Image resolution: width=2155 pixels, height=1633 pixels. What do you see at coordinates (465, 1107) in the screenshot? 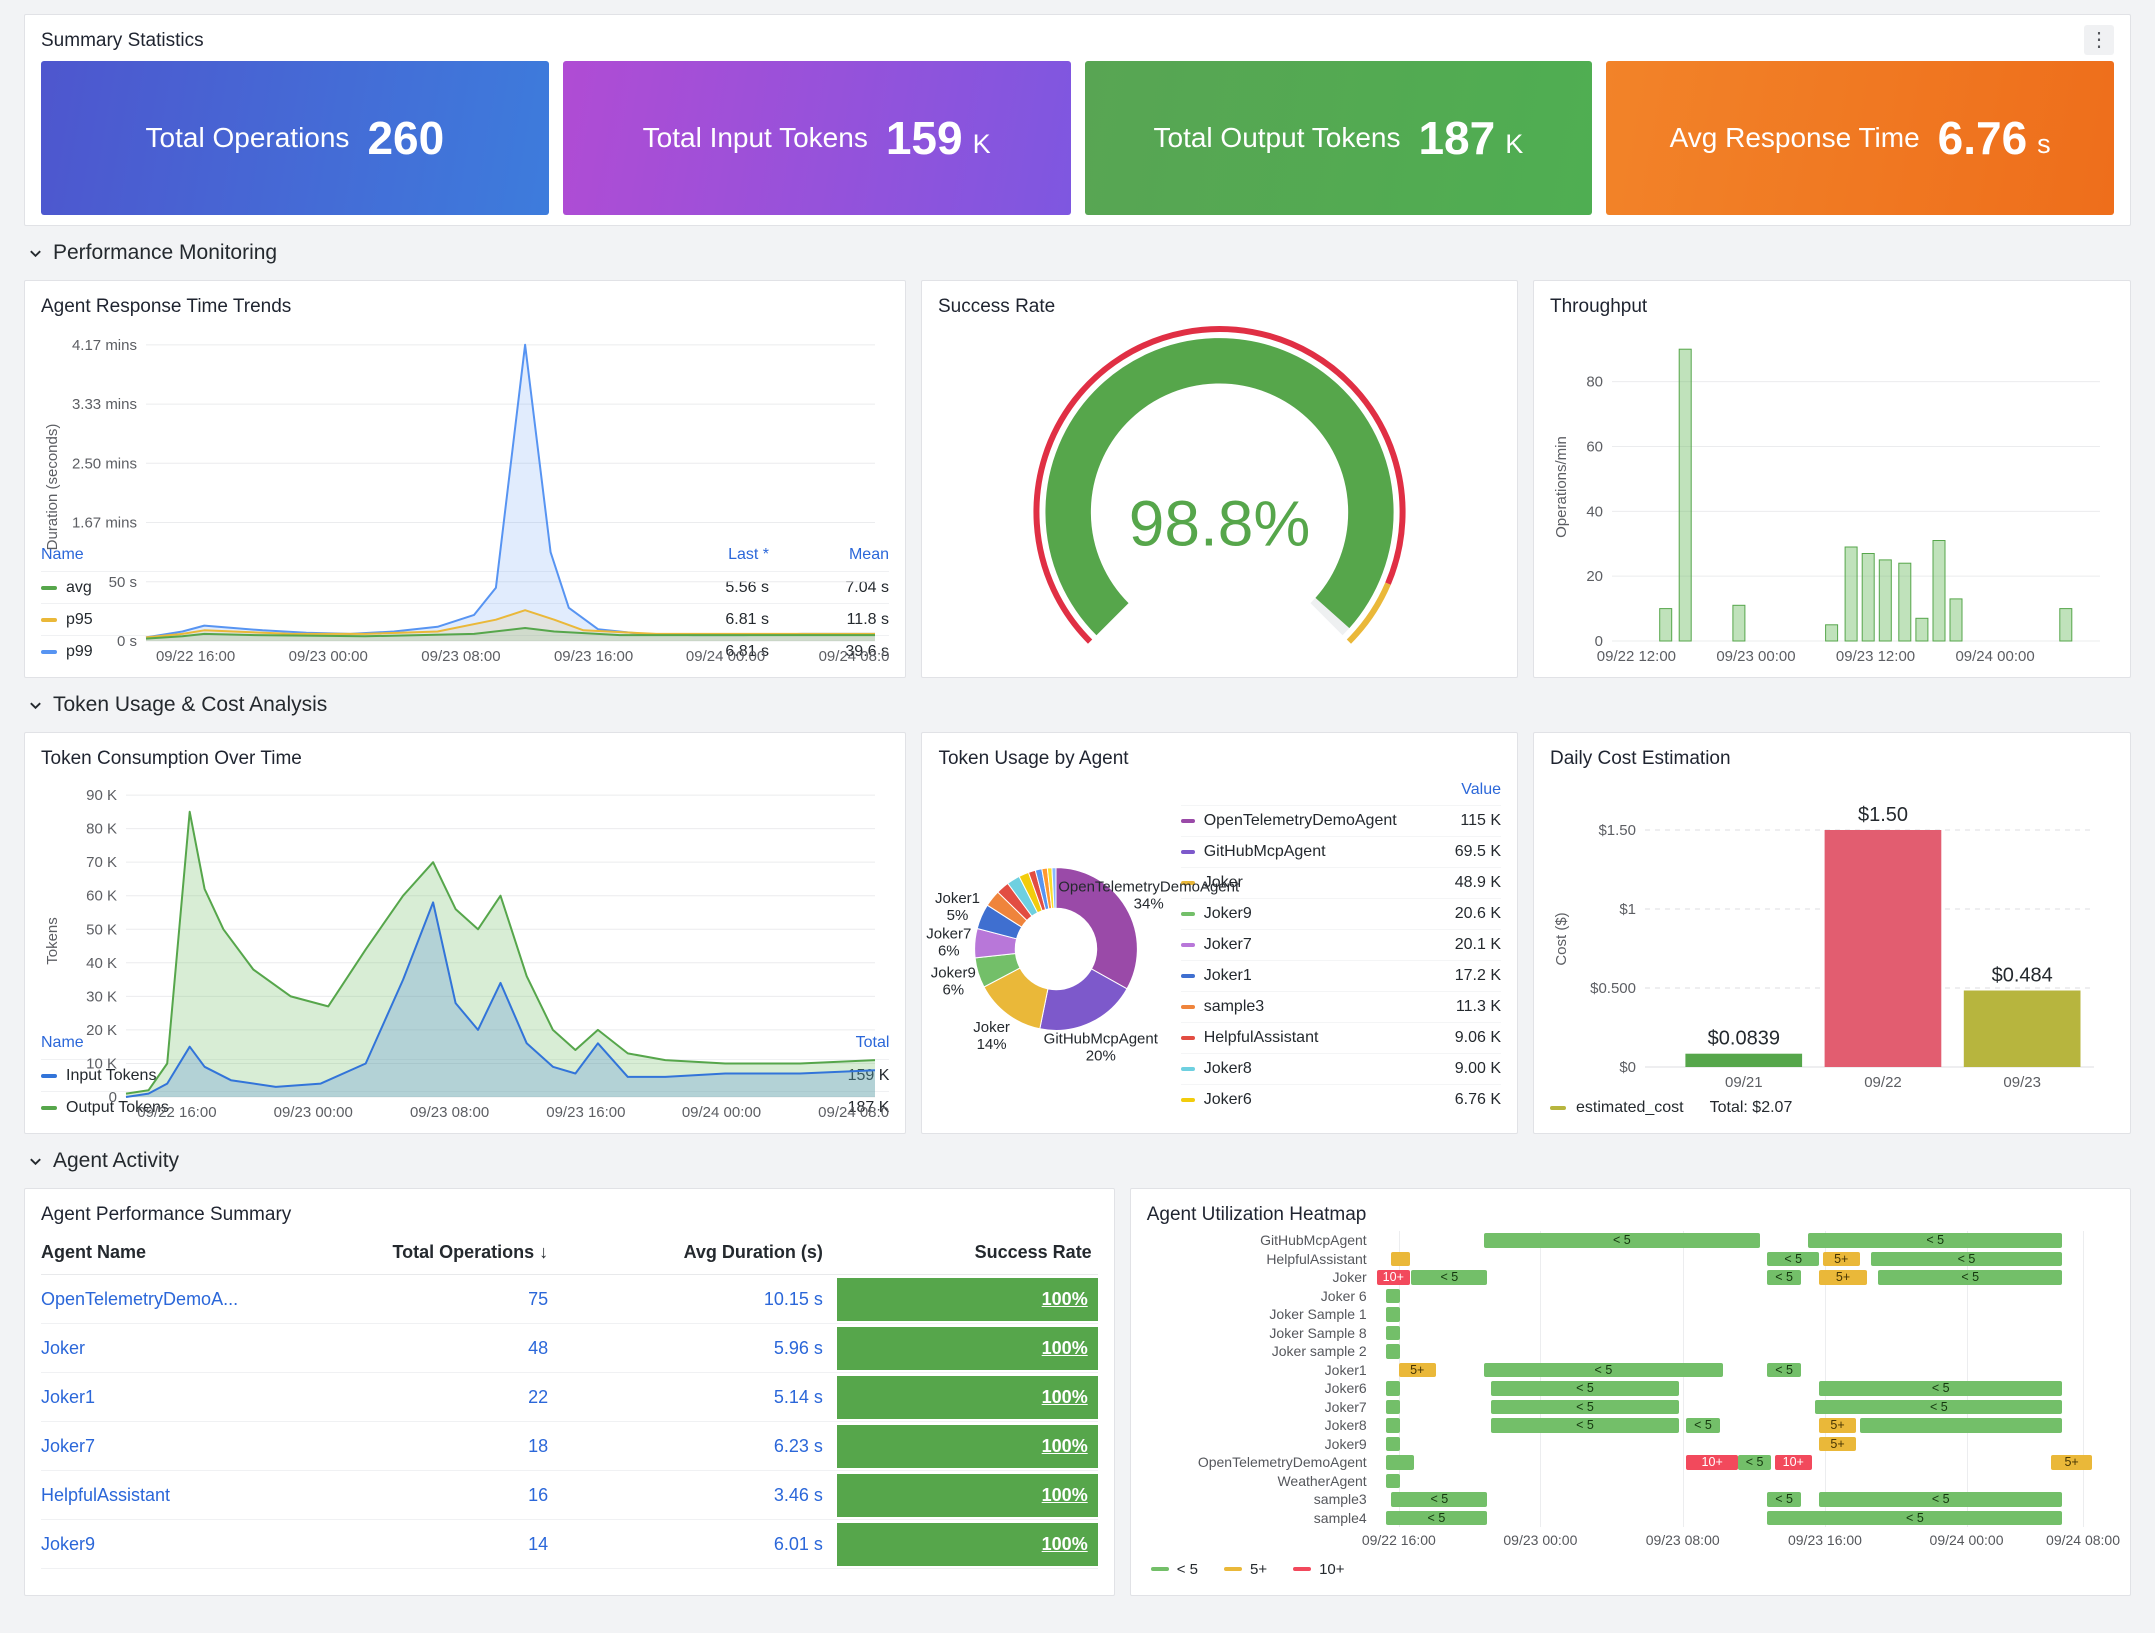
I see `legend-row: Output Tokens 187 K` at bounding box center [465, 1107].